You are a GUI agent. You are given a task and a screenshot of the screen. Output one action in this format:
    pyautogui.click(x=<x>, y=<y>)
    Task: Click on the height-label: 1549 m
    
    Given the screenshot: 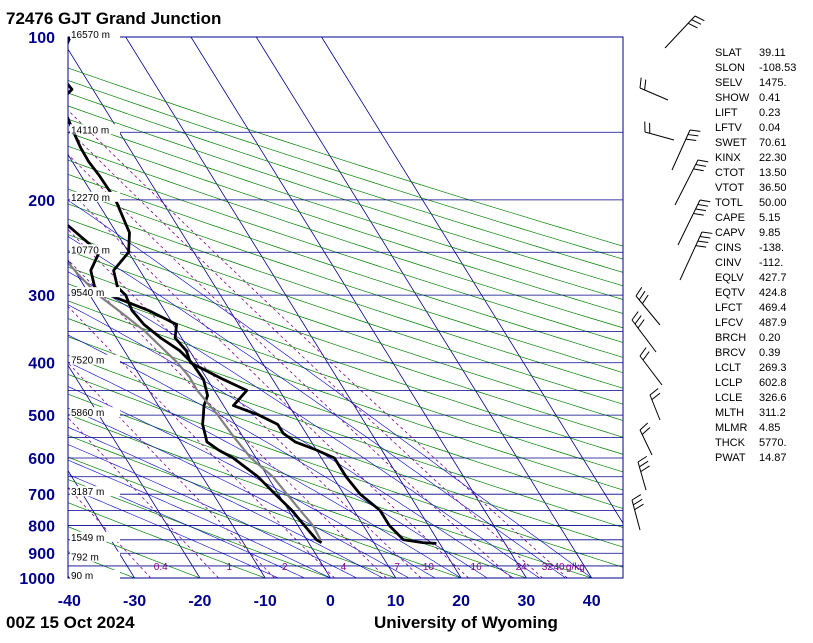 What is the action you would take?
    pyautogui.click(x=87, y=538)
    